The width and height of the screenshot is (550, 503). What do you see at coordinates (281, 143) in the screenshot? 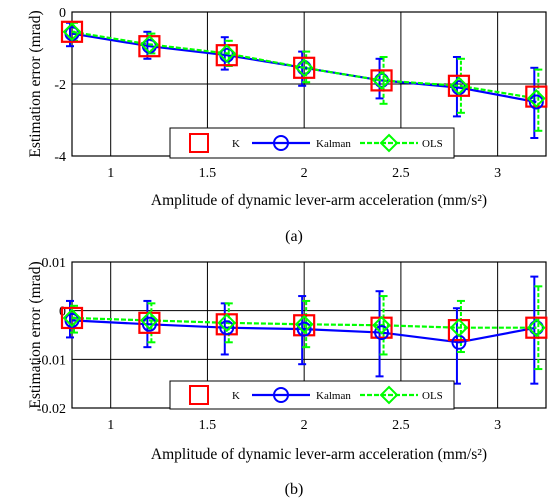
I see `panel-a-legend-kalman-swatch` at bounding box center [281, 143].